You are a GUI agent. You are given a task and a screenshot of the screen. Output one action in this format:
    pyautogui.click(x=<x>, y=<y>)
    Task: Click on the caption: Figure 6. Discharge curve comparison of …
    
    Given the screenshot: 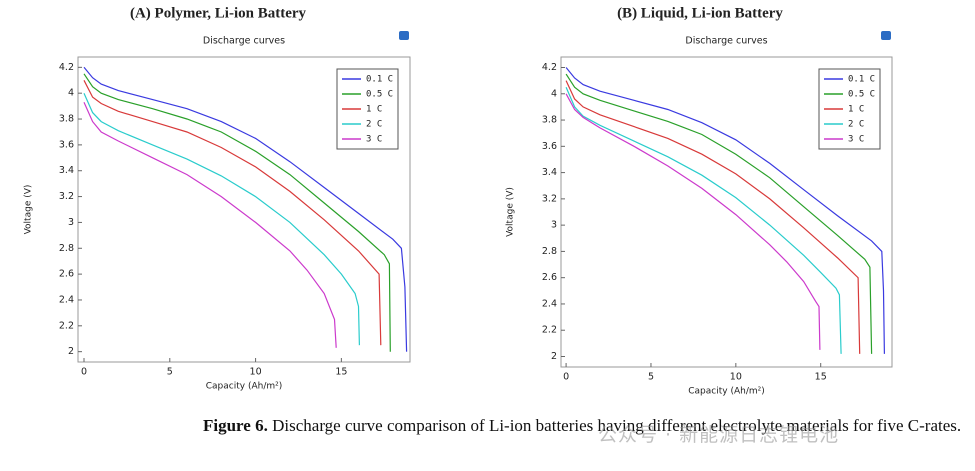 What is the action you would take?
    pyautogui.click(x=588, y=425)
    